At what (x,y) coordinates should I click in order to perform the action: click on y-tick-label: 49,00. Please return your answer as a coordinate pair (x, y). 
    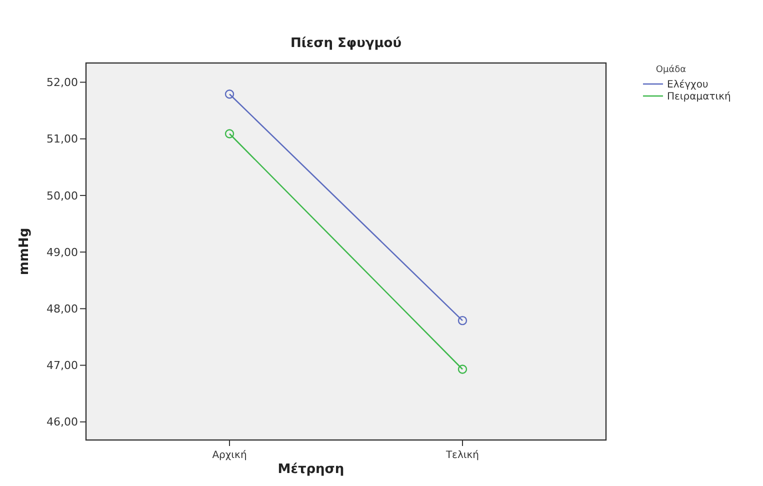
    Looking at the image, I should click on (62, 252).